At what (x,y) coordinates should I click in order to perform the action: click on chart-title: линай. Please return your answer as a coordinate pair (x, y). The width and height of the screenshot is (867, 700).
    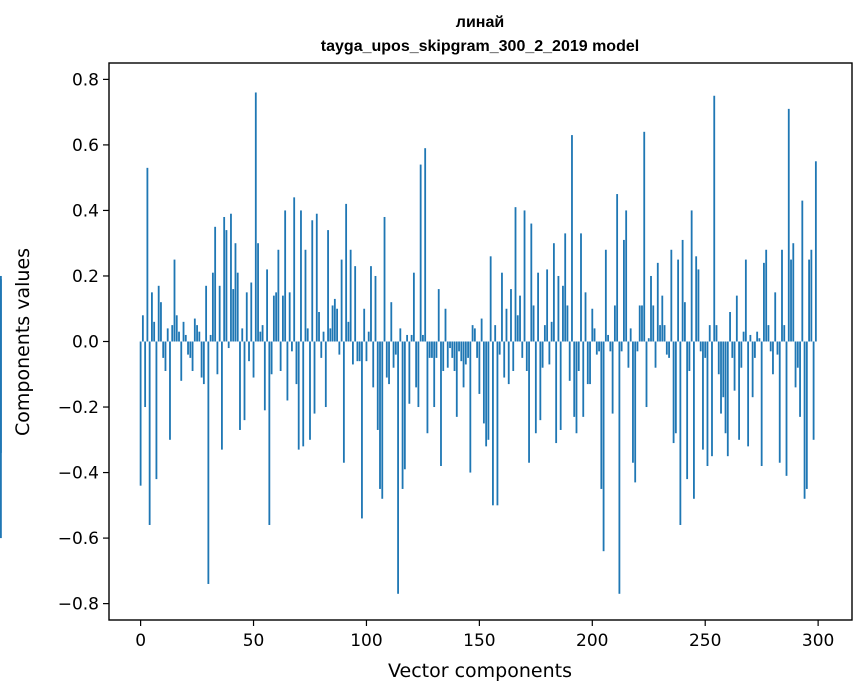
    Looking at the image, I should click on (480, 22).